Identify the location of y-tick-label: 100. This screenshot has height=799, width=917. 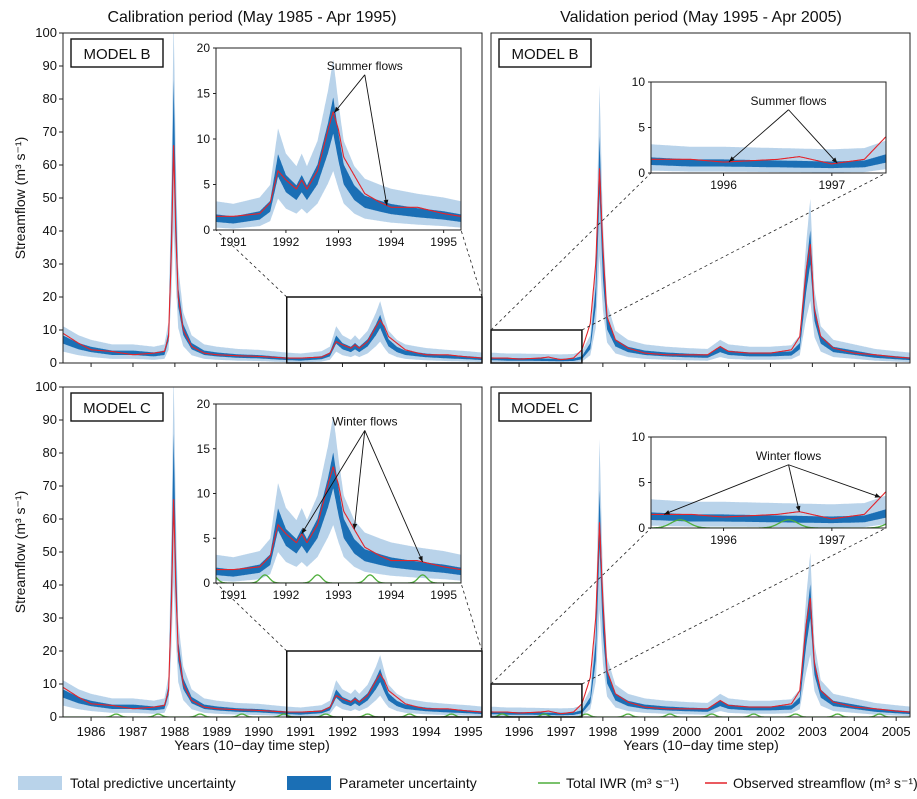
(46, 32).